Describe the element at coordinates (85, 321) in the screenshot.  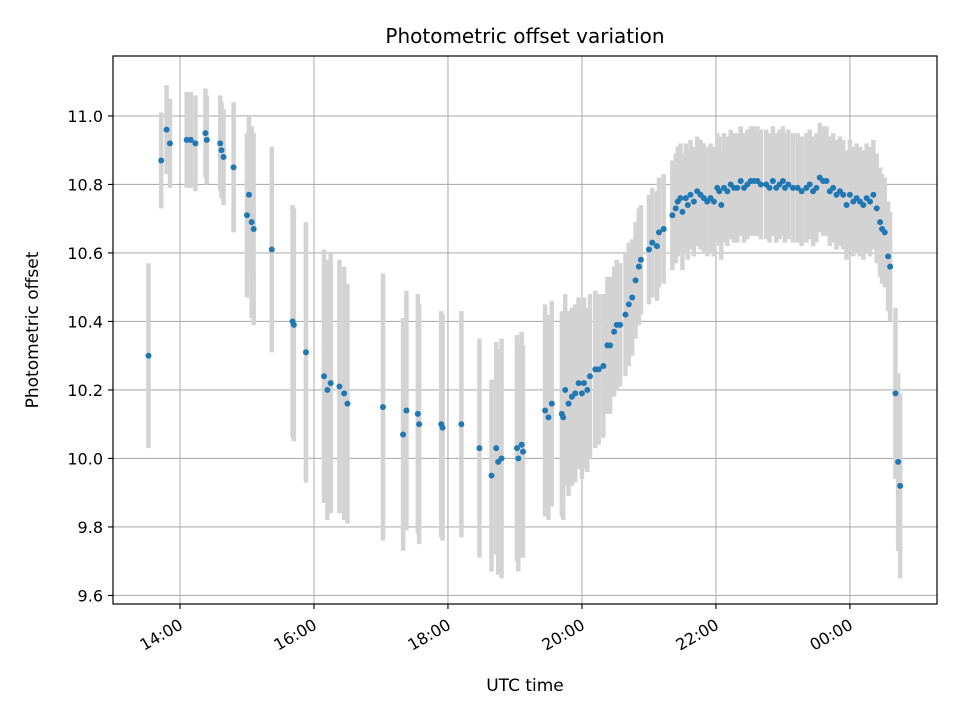
I see `y-tick-label: 10.4` at that location.